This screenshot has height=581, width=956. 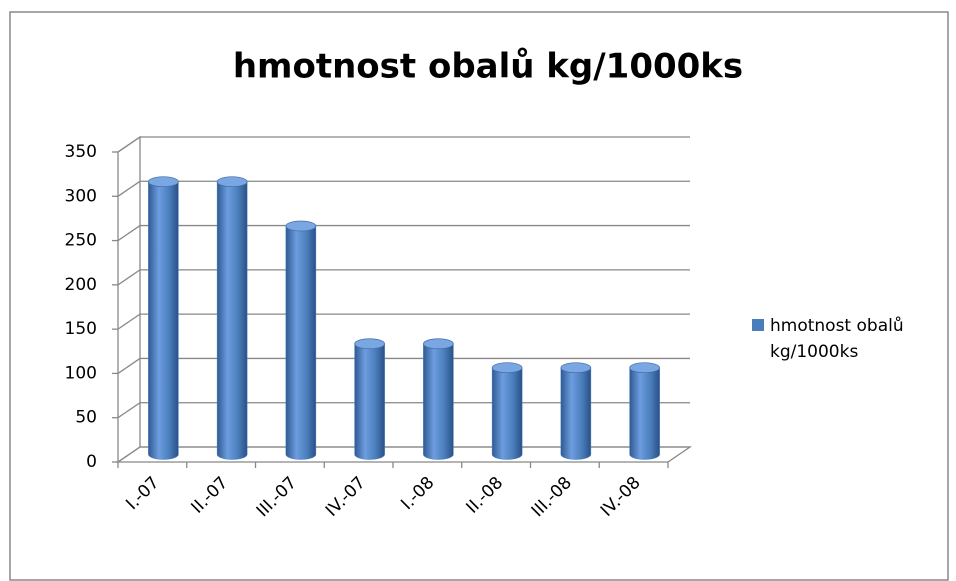 What do you see at coordinates (86, 418) in the screenshot?
I see `y-tick-label: 50` at bounding box center [86, 418].